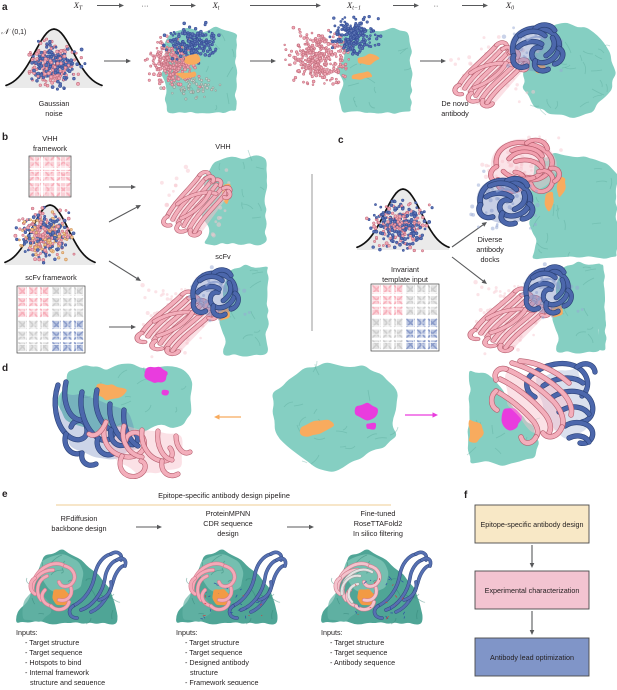  Describe the element at coordinates (50, 148) in the screenshot. I see `svg-text: framework` at that location.